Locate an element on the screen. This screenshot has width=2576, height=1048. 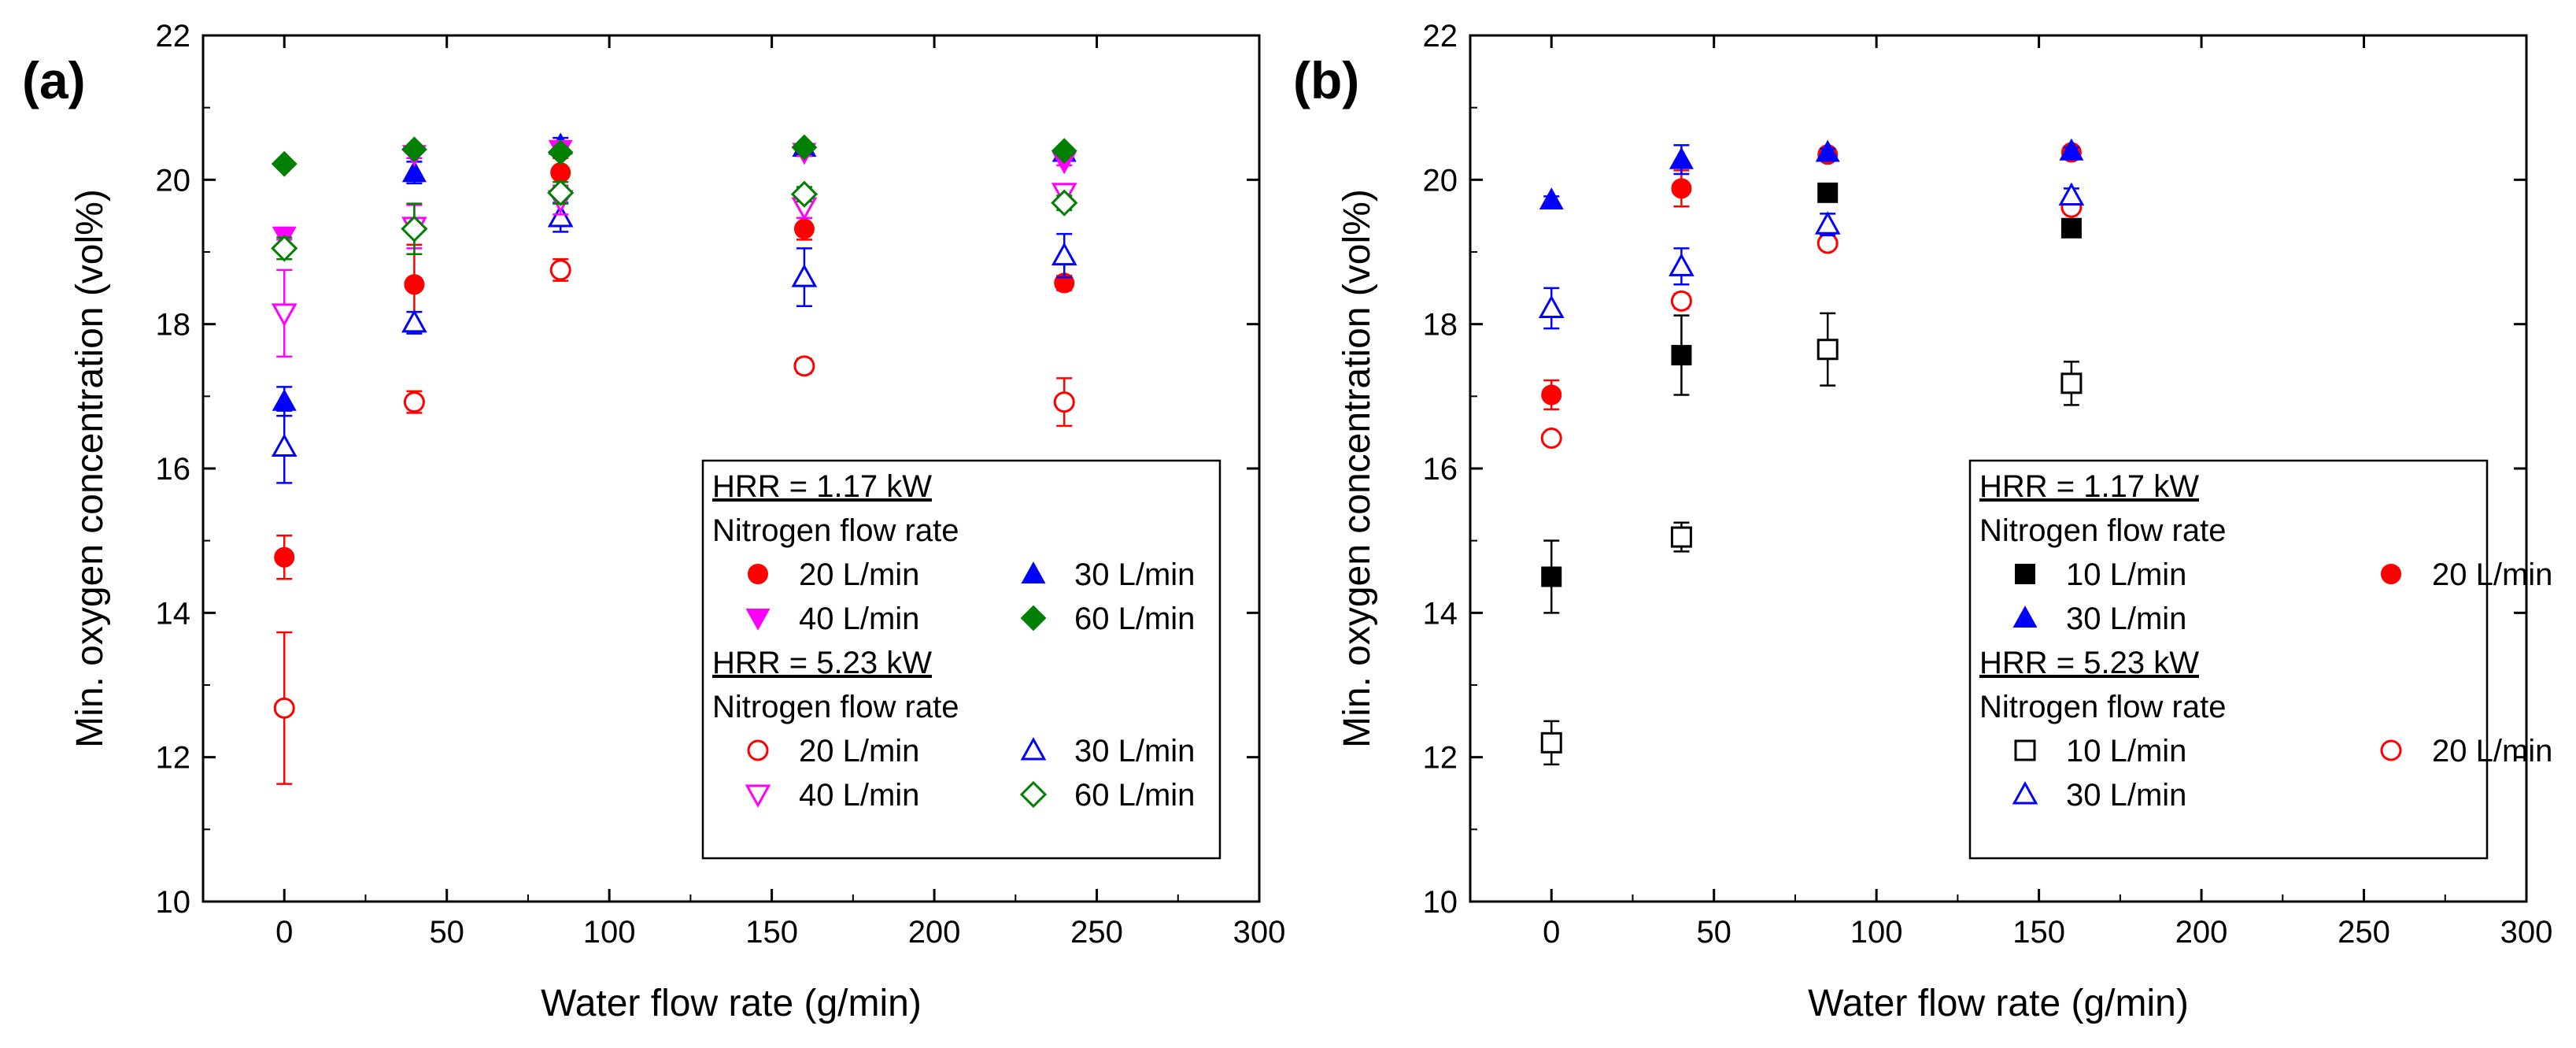
x-tick-label: 250 is located at coordinates (2364, 932).